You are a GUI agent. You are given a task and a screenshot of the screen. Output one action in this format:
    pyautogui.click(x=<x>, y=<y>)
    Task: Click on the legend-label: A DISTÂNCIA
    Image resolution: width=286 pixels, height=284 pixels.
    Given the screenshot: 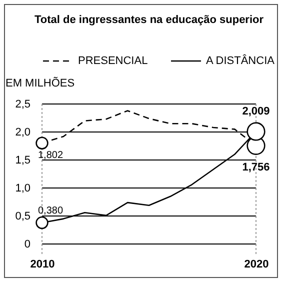 What is the action you would take?
    pyautogui.click(x=241, y=60)
    